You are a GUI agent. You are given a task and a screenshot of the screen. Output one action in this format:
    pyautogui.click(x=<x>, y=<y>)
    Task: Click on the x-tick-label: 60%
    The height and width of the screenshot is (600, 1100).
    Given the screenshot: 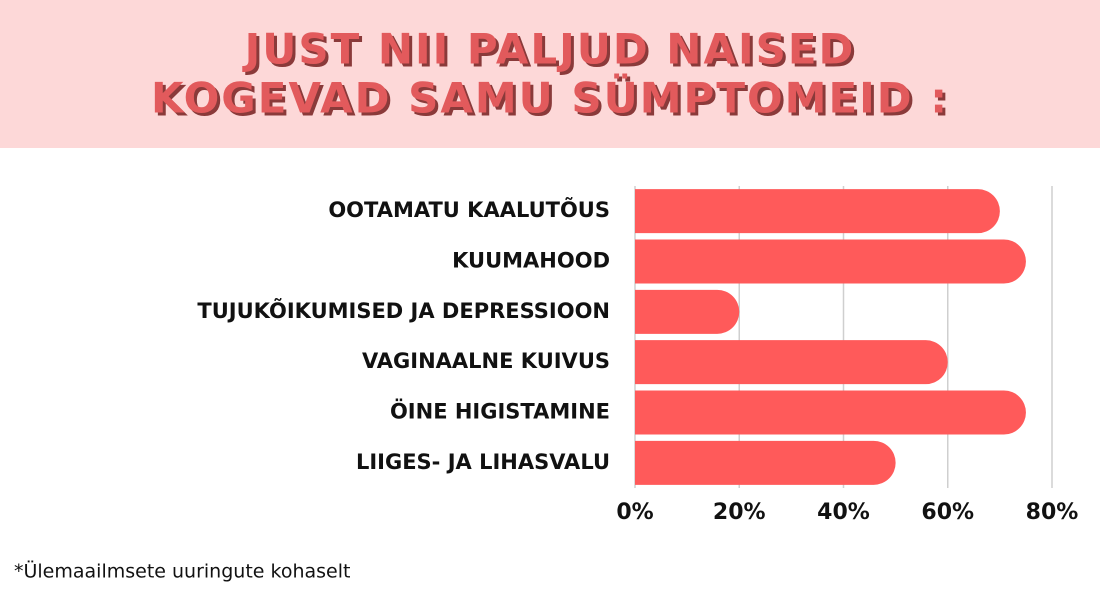 What is the action you would take?
    pyautogui.click(x=947, y=512)
    